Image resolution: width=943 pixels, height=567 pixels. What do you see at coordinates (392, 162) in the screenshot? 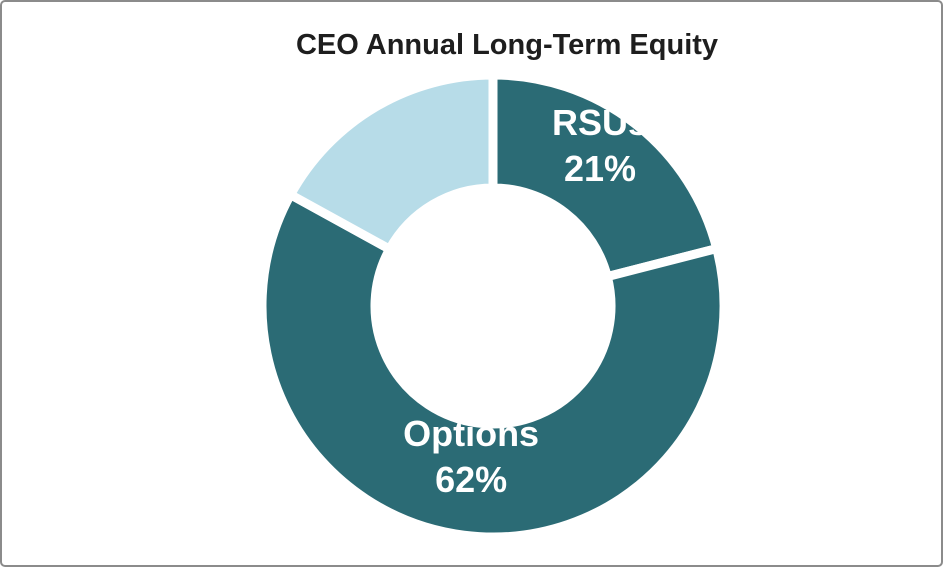
I see `pie-slice-unlabeled` at bounding box center [392, 162].